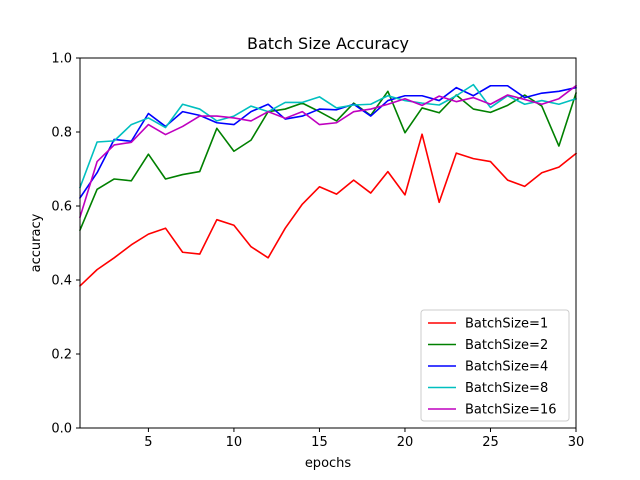 The width and height of the screenshot is (640, 480). I want to click on legend-box, so click(495, 365).